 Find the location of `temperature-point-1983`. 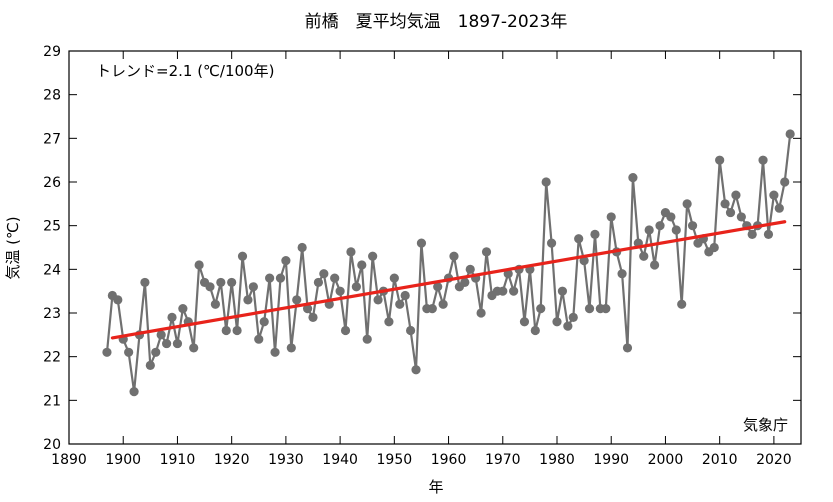

temperature-point-1983 is located at coordinates (573, 317).